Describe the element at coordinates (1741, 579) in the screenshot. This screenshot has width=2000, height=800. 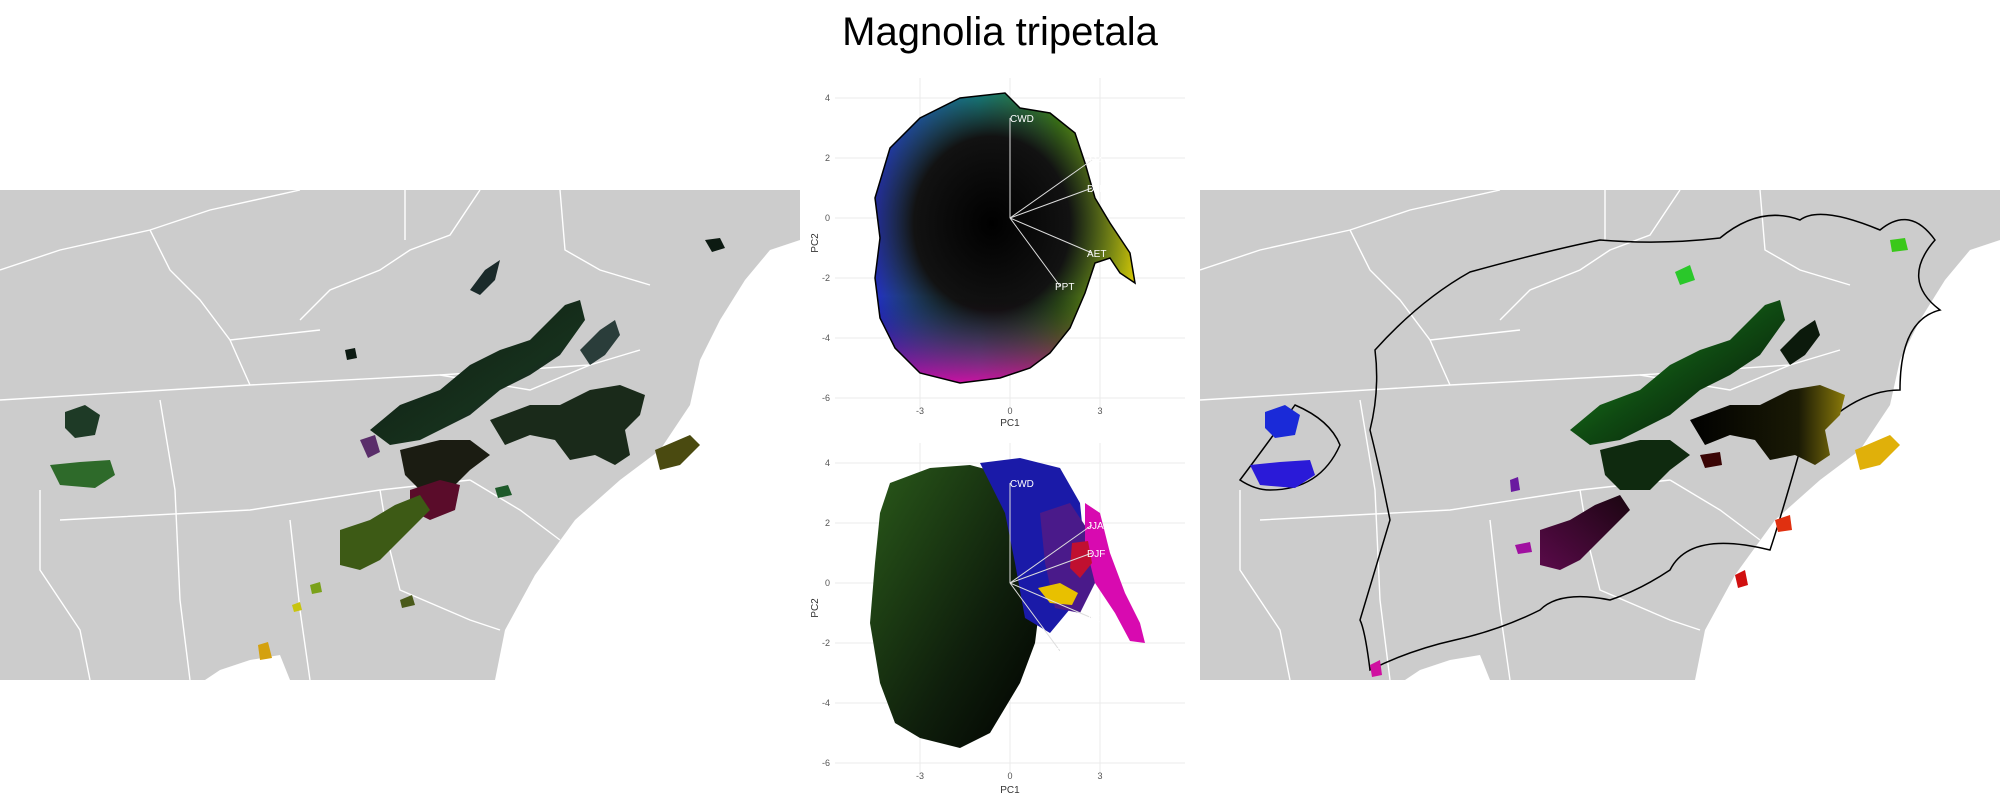
I see `patch-red-ga` at that location.